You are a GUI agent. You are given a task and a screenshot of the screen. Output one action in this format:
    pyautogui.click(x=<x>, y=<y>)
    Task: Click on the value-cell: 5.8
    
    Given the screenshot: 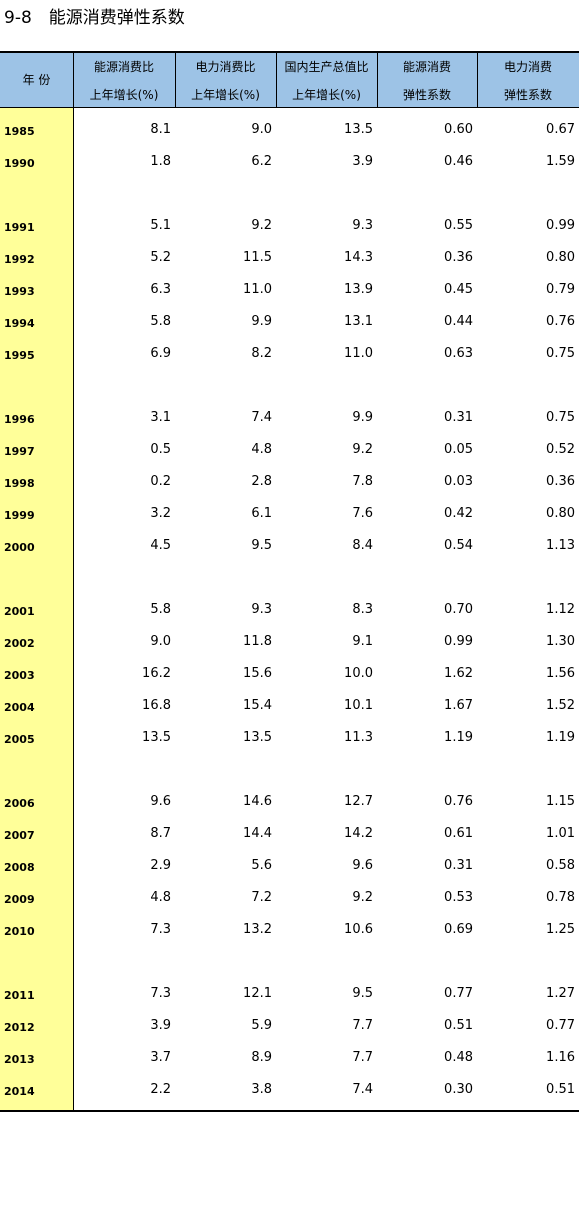 What is the action you would take?
    pyautogui.click(x=160, y=609)
    